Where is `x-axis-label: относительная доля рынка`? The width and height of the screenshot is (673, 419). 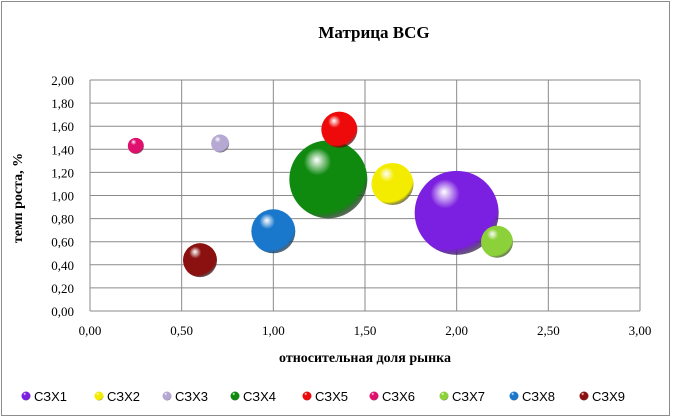 x-axis-label: относительная доля рынка is located at coordinates (365, 358).